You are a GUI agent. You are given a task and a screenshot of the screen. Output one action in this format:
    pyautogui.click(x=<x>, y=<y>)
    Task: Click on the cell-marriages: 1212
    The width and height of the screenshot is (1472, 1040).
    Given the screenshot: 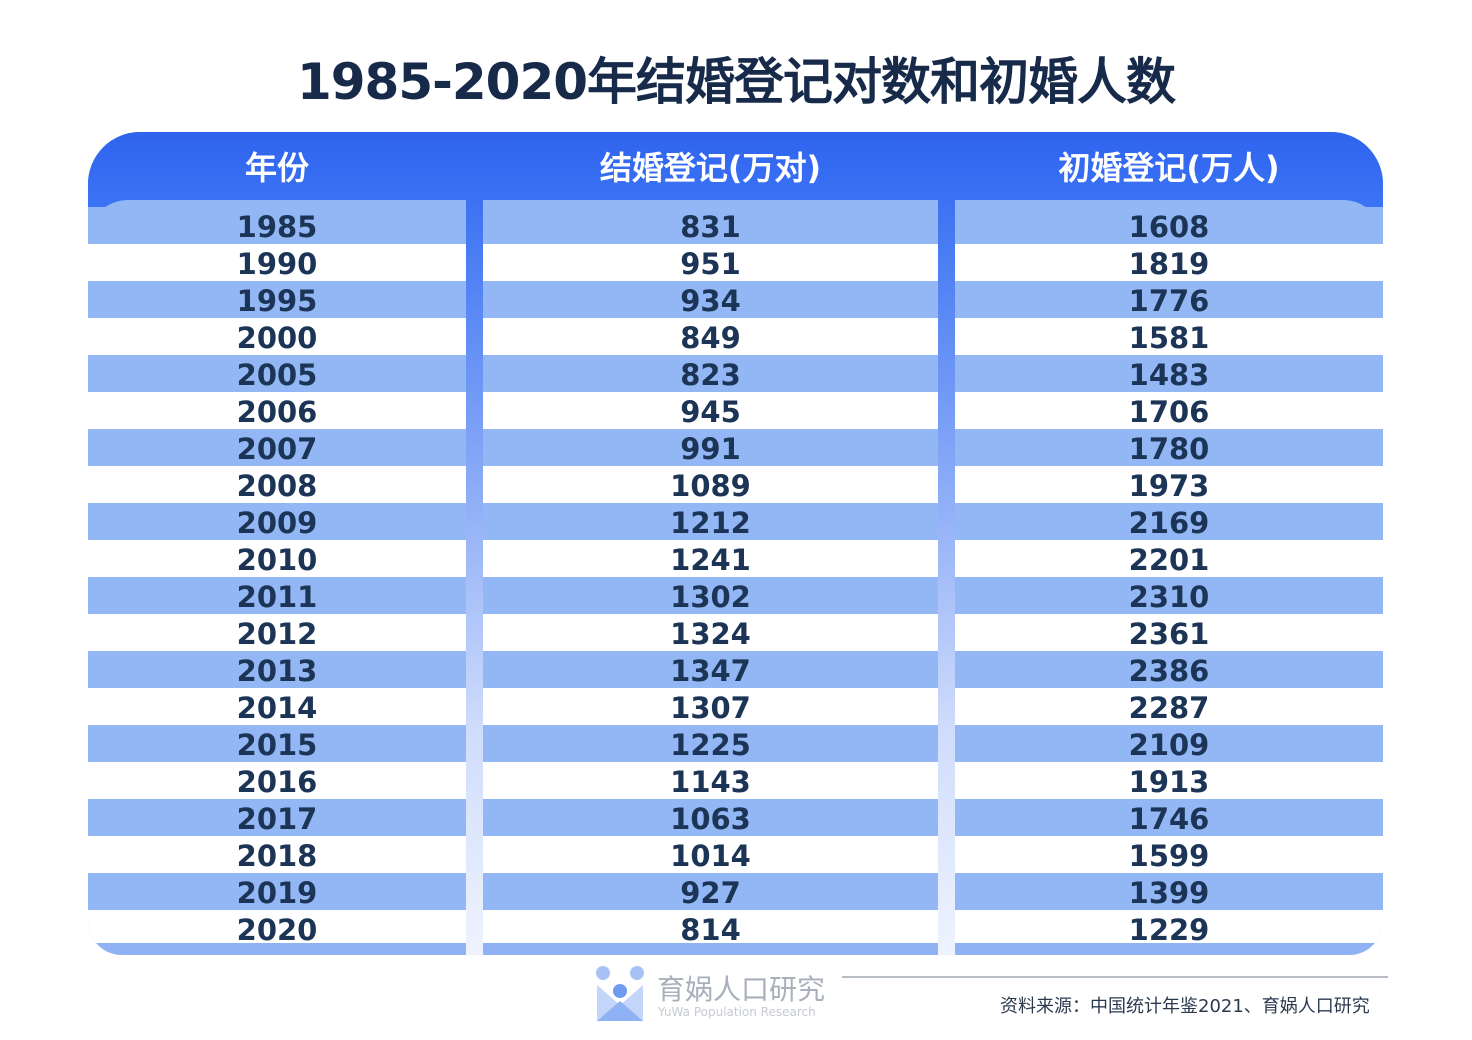 What is the action you would take?
    pyautogui.click(x=710, y=523)
    